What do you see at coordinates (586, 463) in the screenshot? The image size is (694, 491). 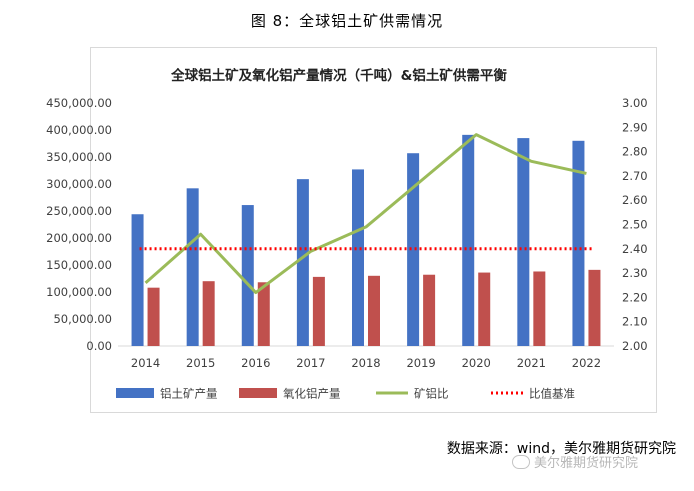 I see `watermark-text: 美尔雅期货研究院` at bounding box center [586, 463].